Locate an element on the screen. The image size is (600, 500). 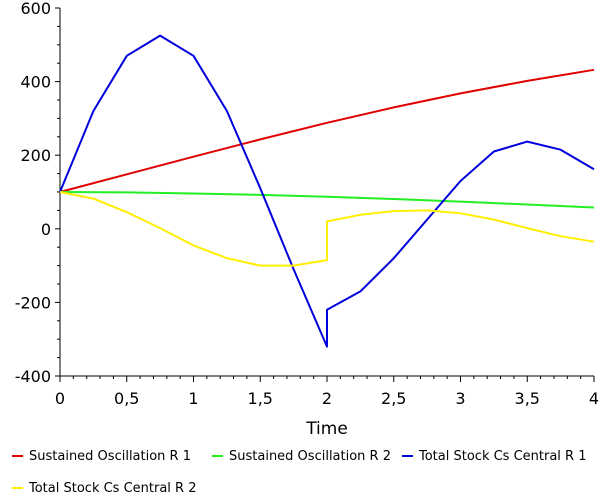
y-tick-label: -200 is located at coordinates (33, 302).